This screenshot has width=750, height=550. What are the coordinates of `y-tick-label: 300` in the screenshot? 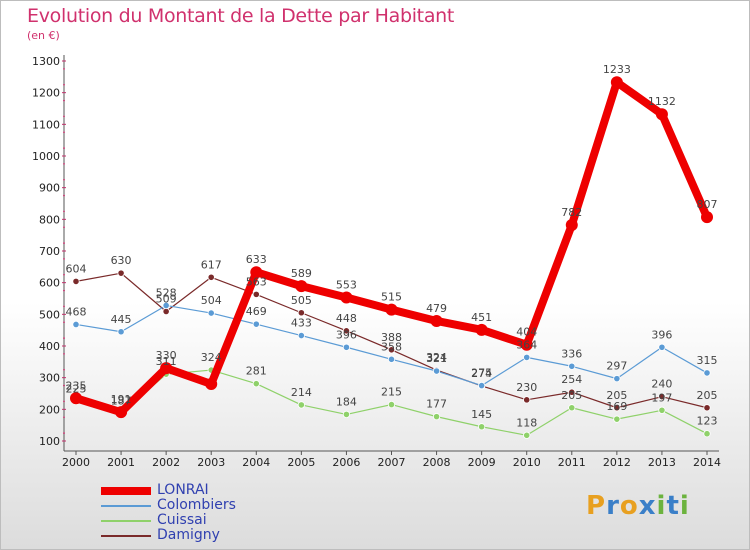 It's located at (49, 378).